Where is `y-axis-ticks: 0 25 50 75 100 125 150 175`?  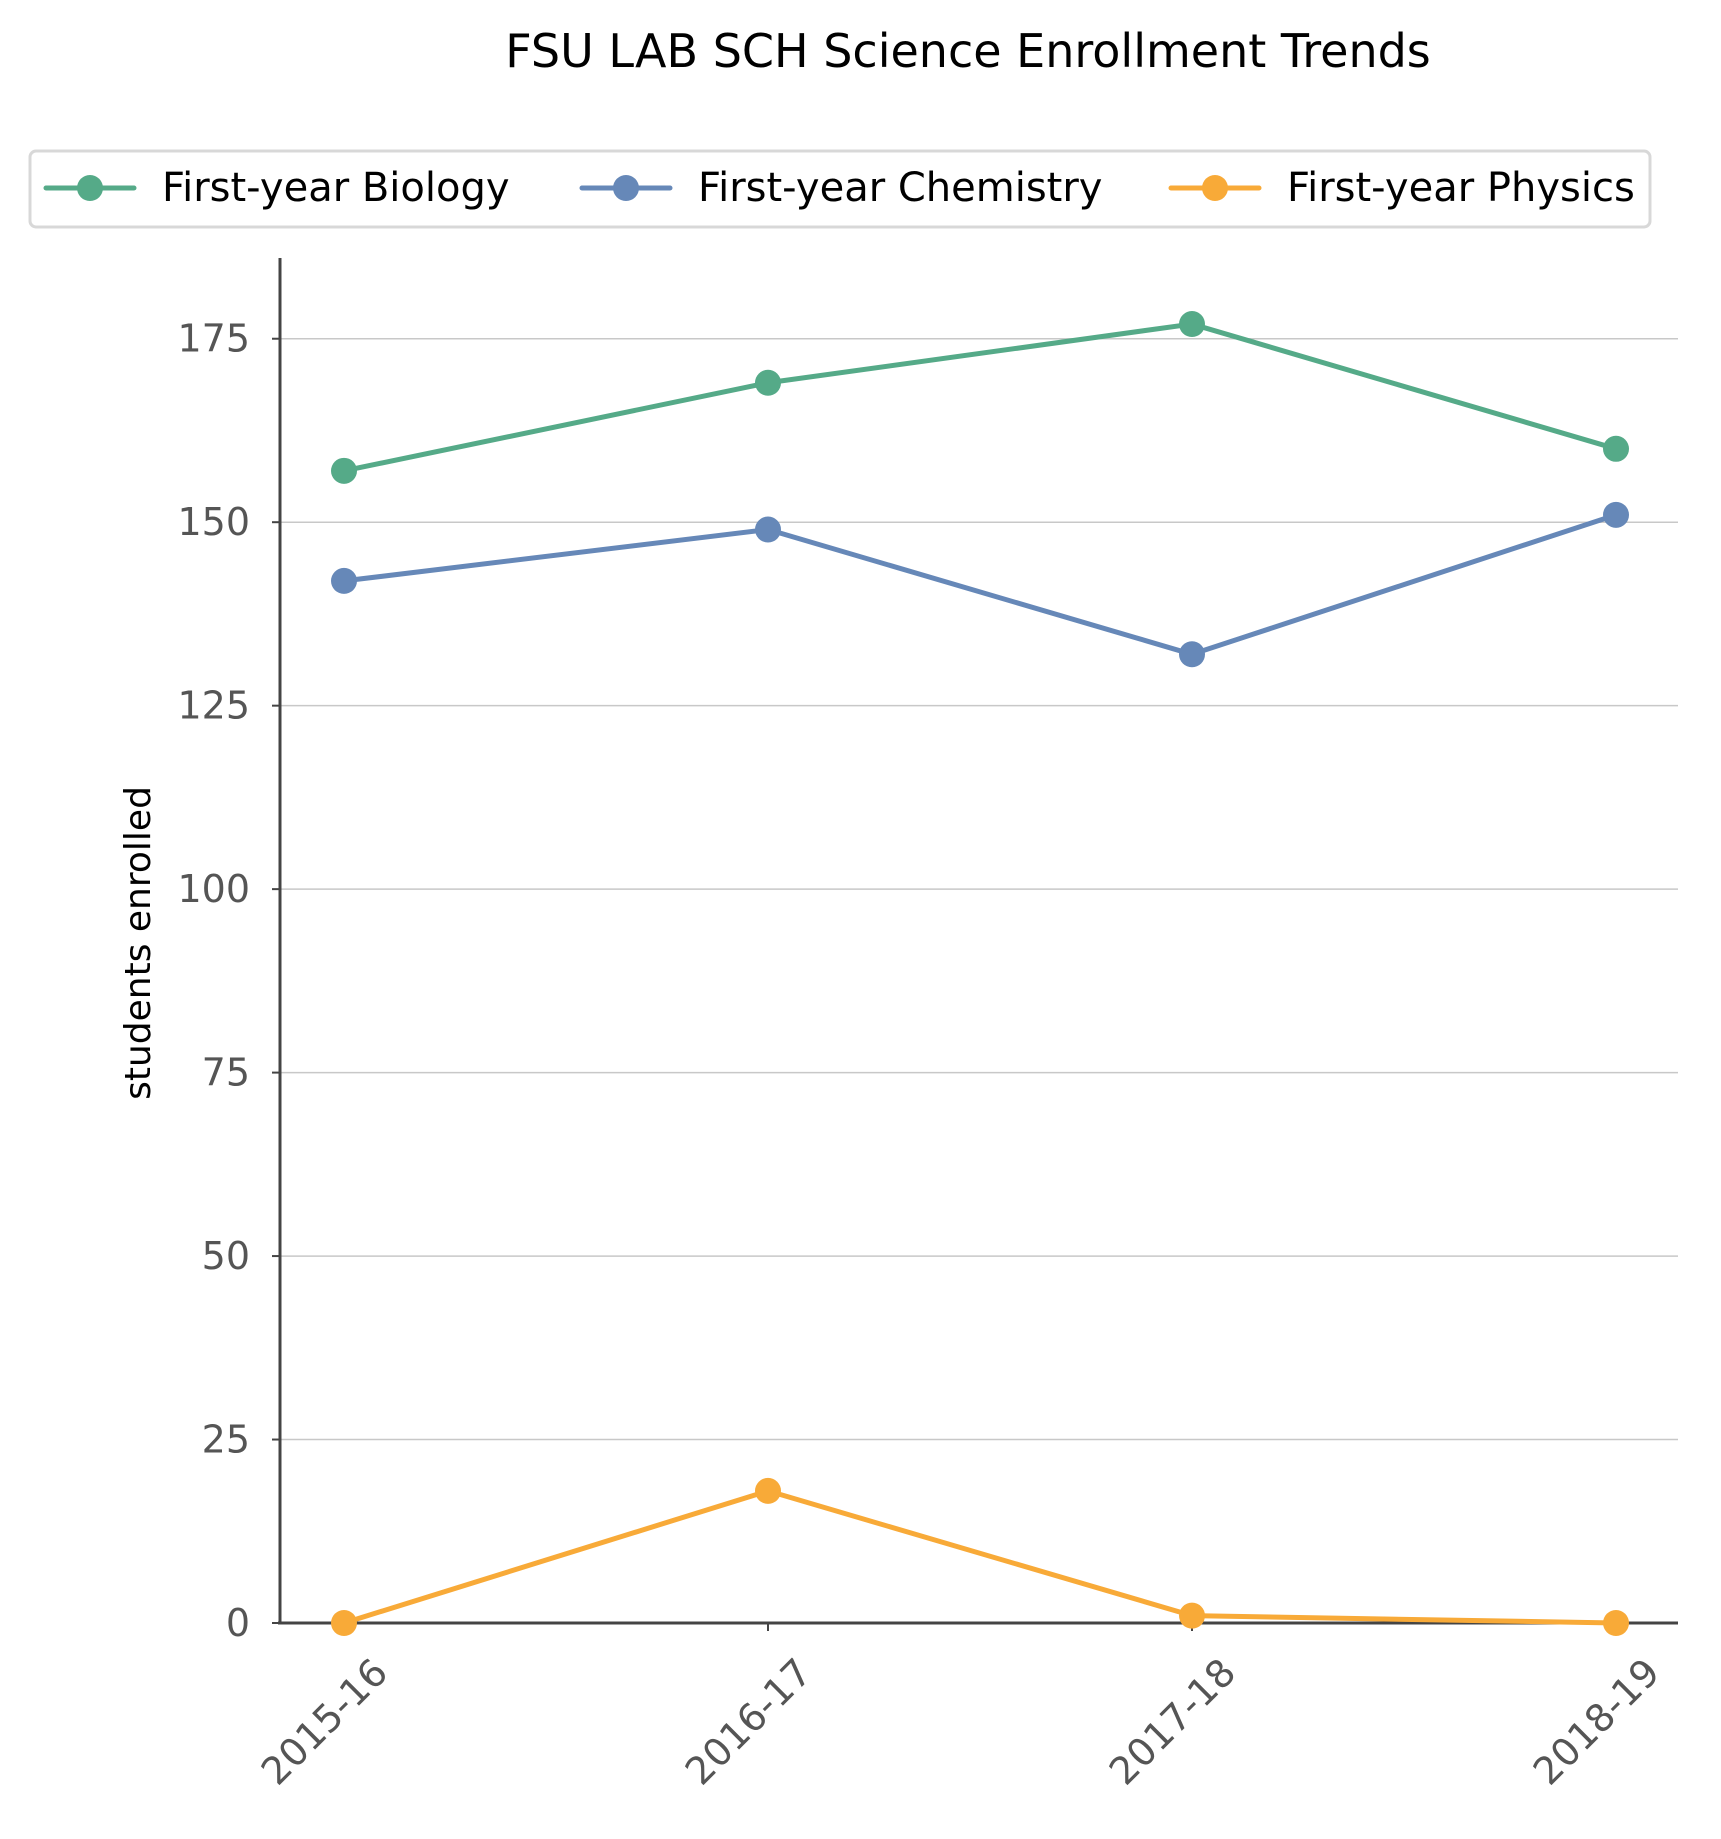
y-axis-ticks: 0 25 50 75 100 125 150 175 is located at coordinates (228, 981).